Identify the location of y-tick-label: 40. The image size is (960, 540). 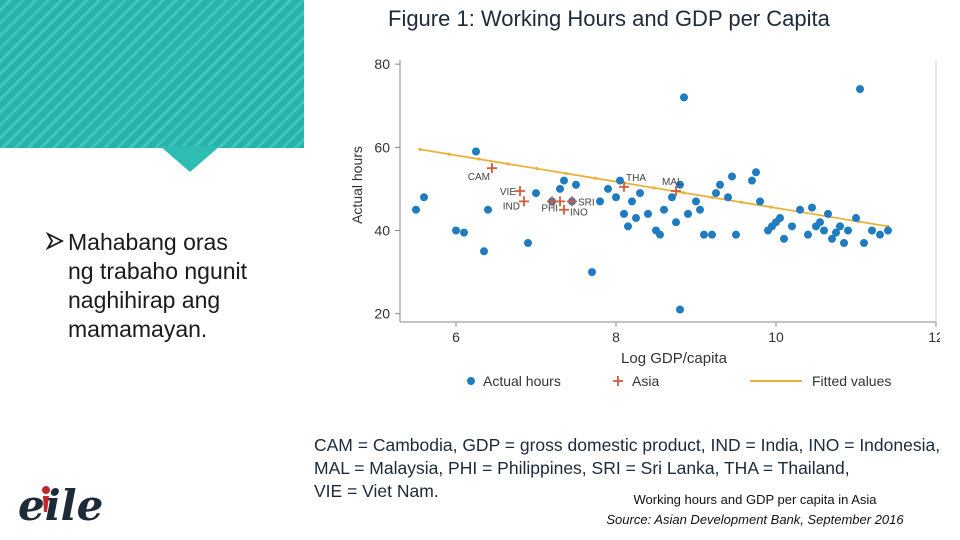
(382, 231).